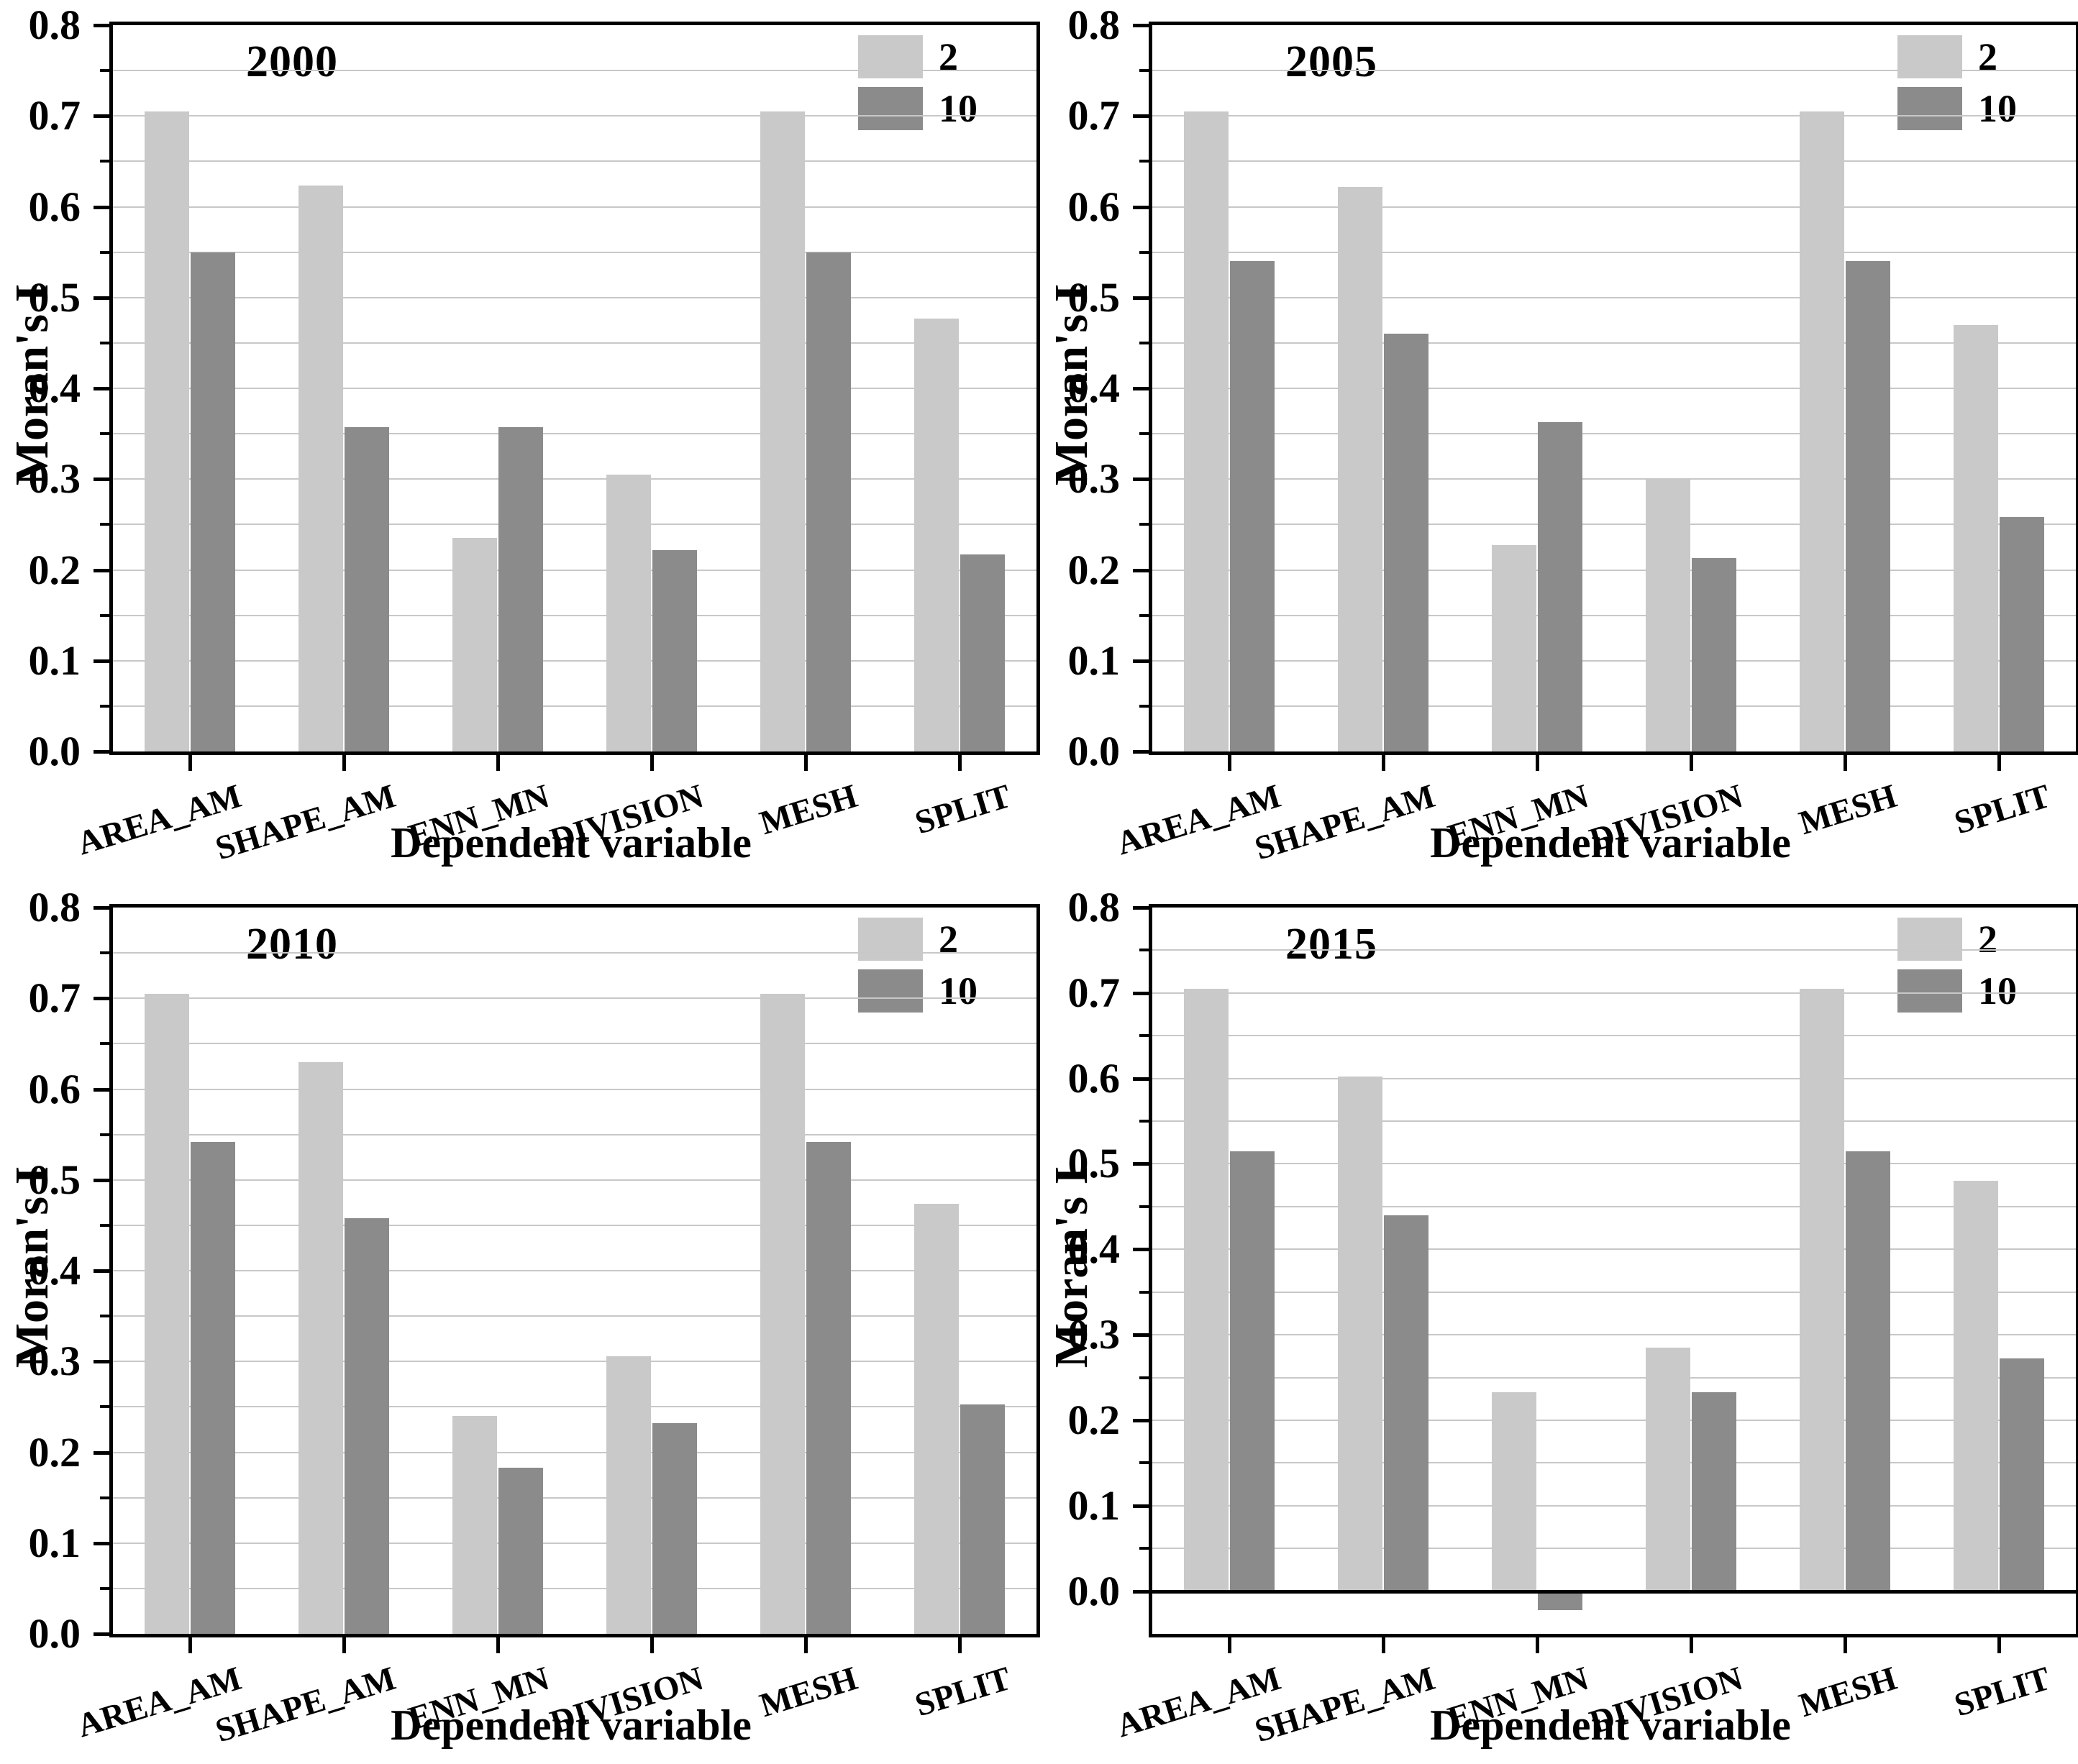 This screenshot has width=2078, height=1764. Describe the element at coordinates (1929, 991) in the screenshot. I see `legend-swatch-dark` at that location.